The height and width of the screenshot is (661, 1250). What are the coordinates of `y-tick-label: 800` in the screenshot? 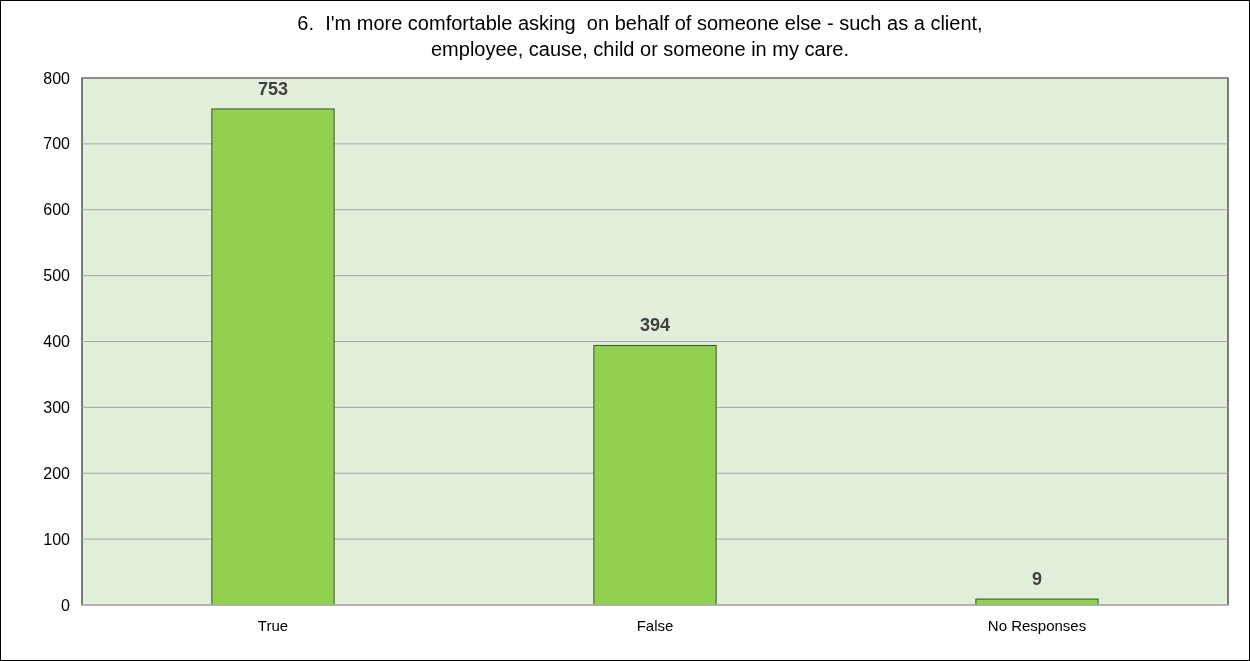 It's located at (57, 78).